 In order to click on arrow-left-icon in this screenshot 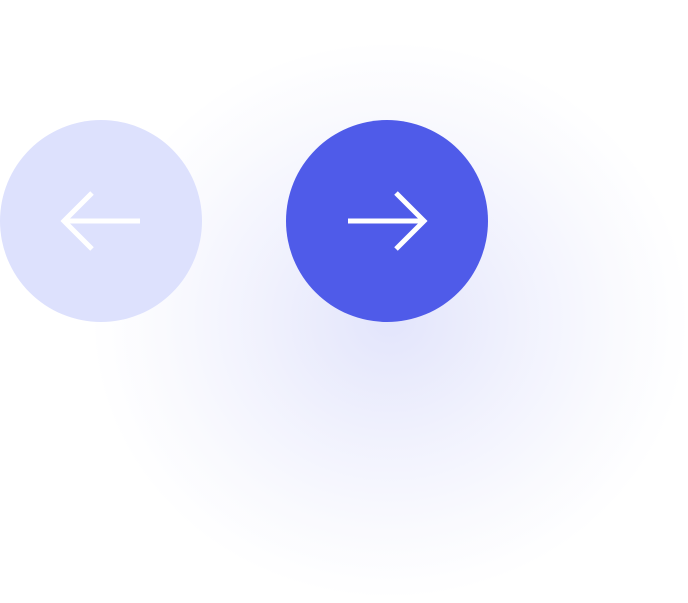, I will do `click(101, 221)`.